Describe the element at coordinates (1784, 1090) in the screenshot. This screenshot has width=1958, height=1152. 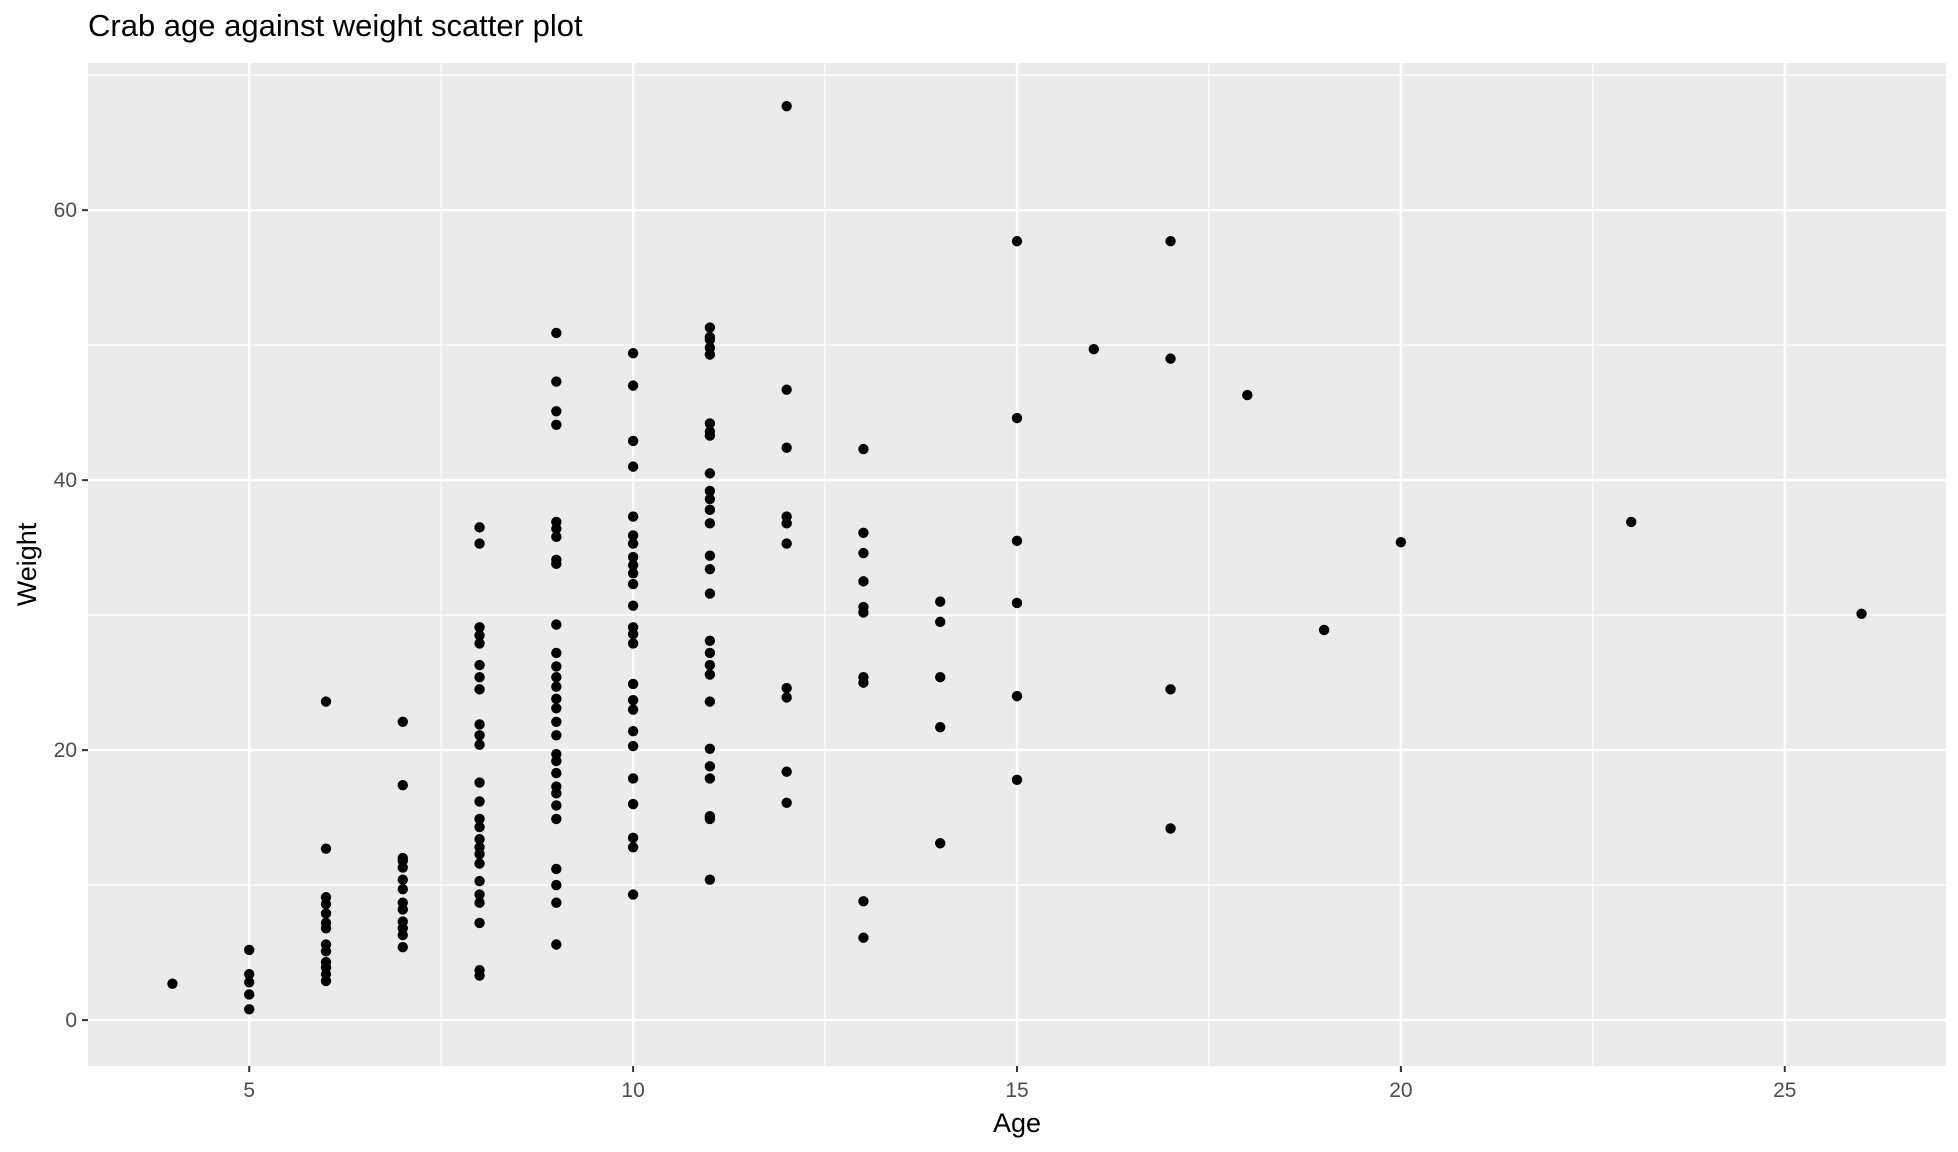
I see `x-tick-label: 25` at that location.